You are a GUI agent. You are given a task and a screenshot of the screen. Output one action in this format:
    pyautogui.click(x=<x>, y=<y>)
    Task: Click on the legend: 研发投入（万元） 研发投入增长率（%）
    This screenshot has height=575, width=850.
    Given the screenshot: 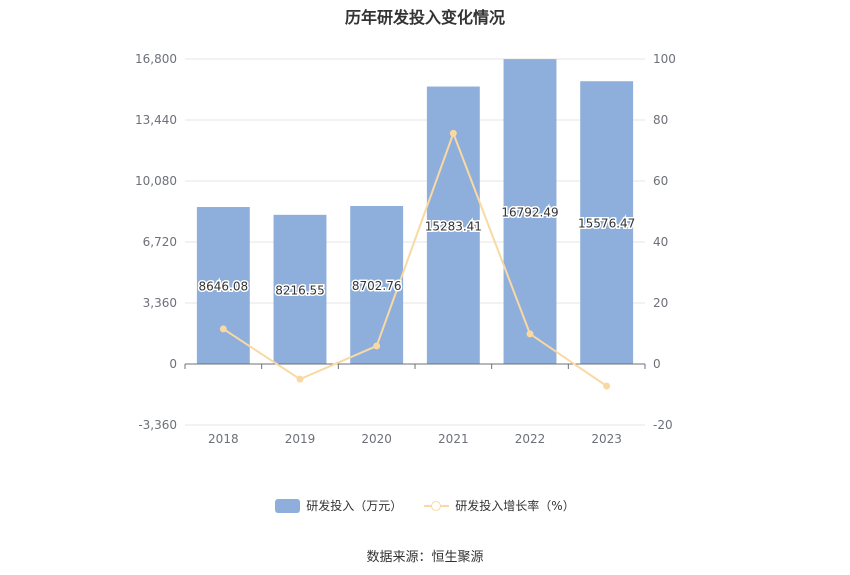 What is the action you would take?
    pyautogui.click(x=425, y=505)
    